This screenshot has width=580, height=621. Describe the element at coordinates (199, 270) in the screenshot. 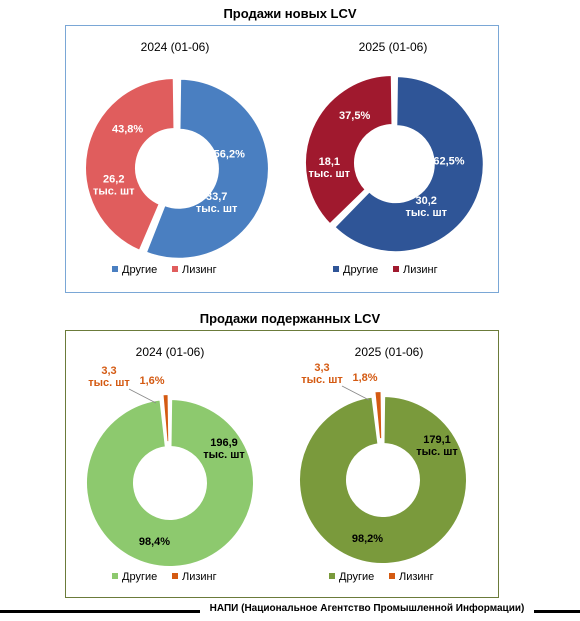

I see `legend-label-0-0-1: Лизинг` at that location.